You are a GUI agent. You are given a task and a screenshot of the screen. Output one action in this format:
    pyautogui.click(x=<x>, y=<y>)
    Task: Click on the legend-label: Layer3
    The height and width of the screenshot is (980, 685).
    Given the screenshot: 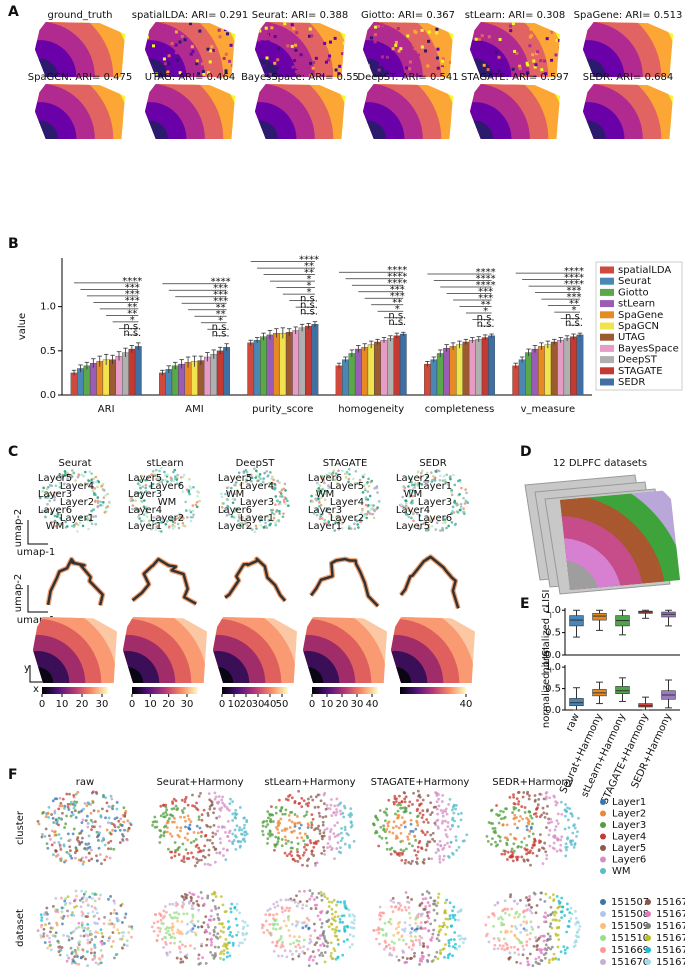 What is the action you would take?
    pyautogui.click(x=629, y=825)
    